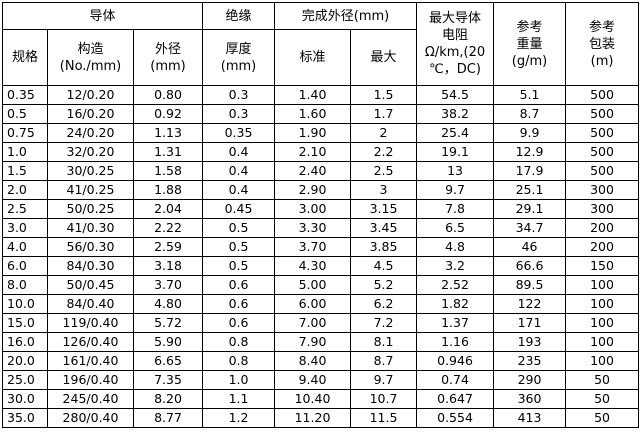 Image resolution: width=642 pixels, height=437 pixels. What do you see at coordinates (530, 171) in the screenshot?
I see `table-cell: 17.9` at bounding box center [530, 171].